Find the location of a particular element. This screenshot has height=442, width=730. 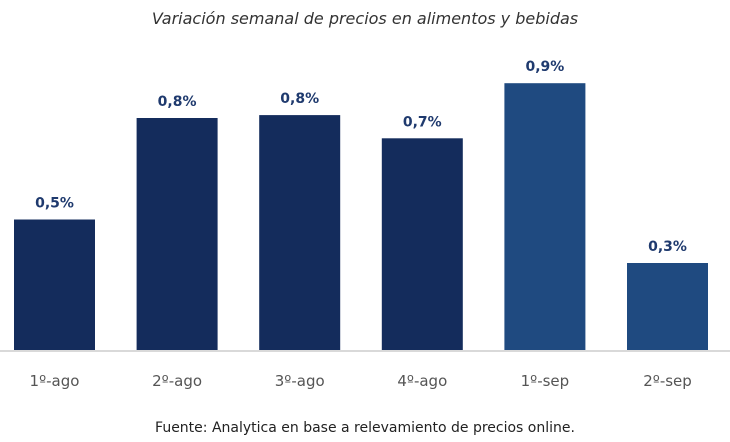

x-tick-label: 3º-ago is located at coordinates (300, 381).